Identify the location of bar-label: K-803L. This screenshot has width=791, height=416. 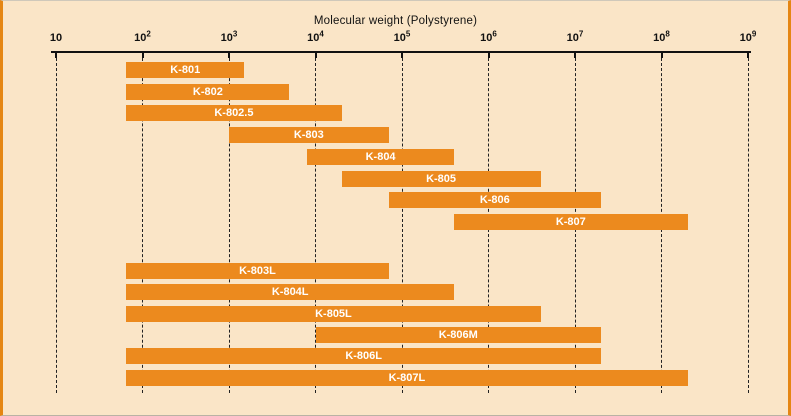
(257, 271).